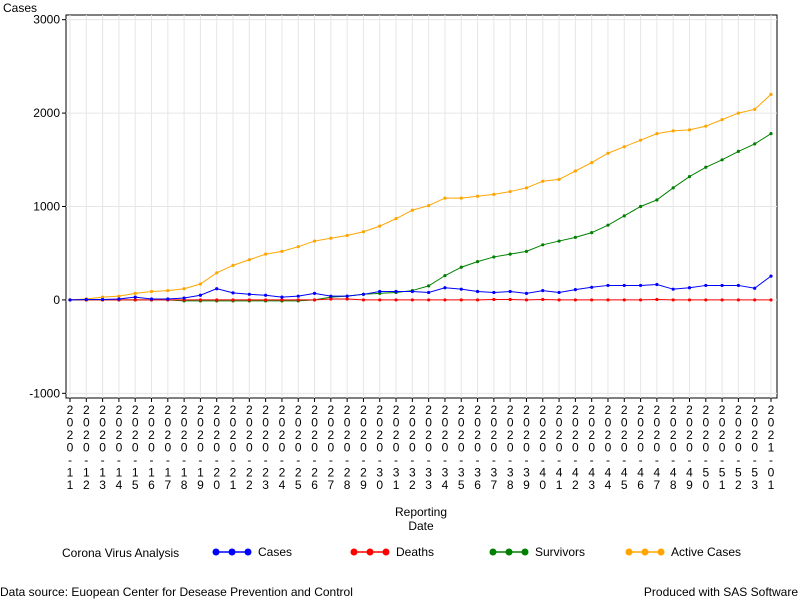 The image size is (800, 600). I want to click on legend-label: Survivors, so click(560, 552).